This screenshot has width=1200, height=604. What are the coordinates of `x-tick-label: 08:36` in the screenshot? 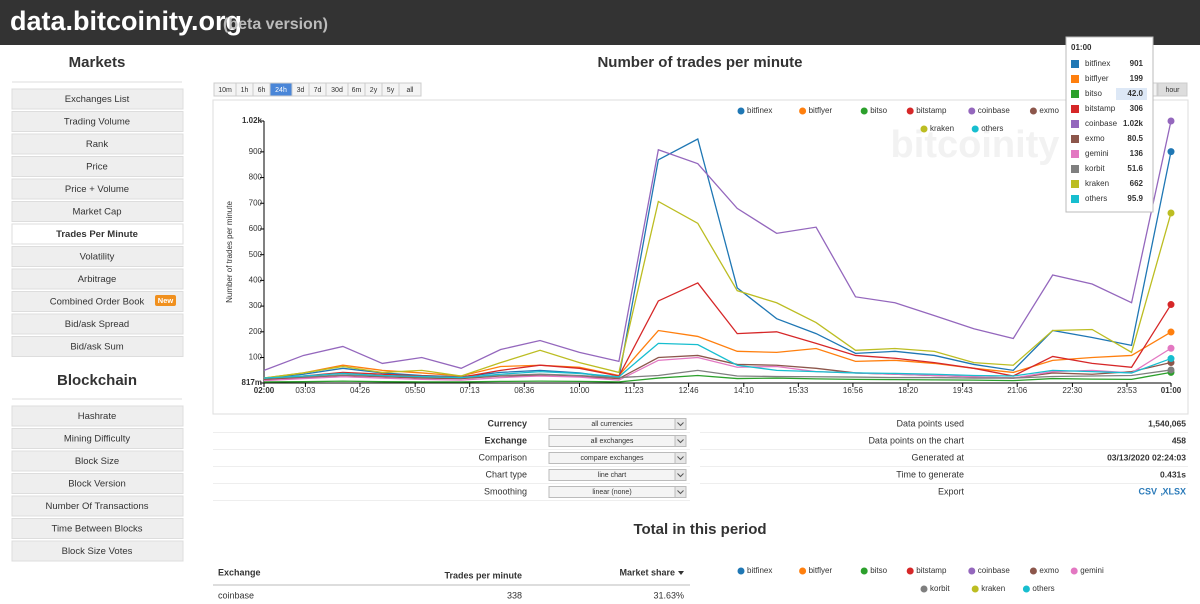 It's located at (524, 390).